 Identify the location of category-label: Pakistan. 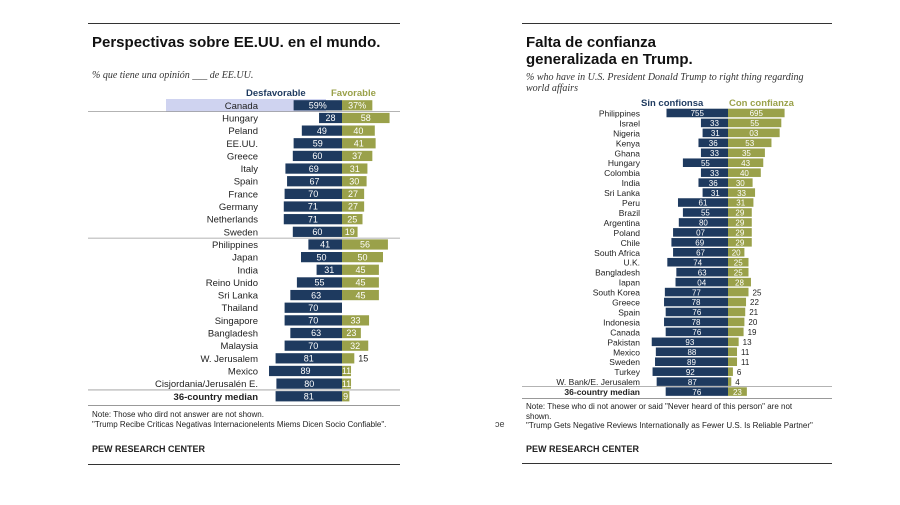
(623, 342).